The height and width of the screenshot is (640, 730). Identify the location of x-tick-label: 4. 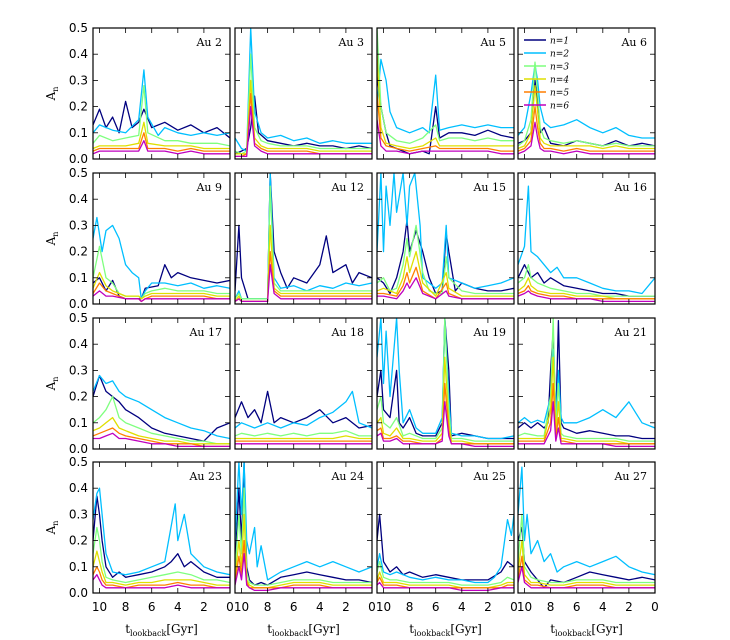
(320, 607).